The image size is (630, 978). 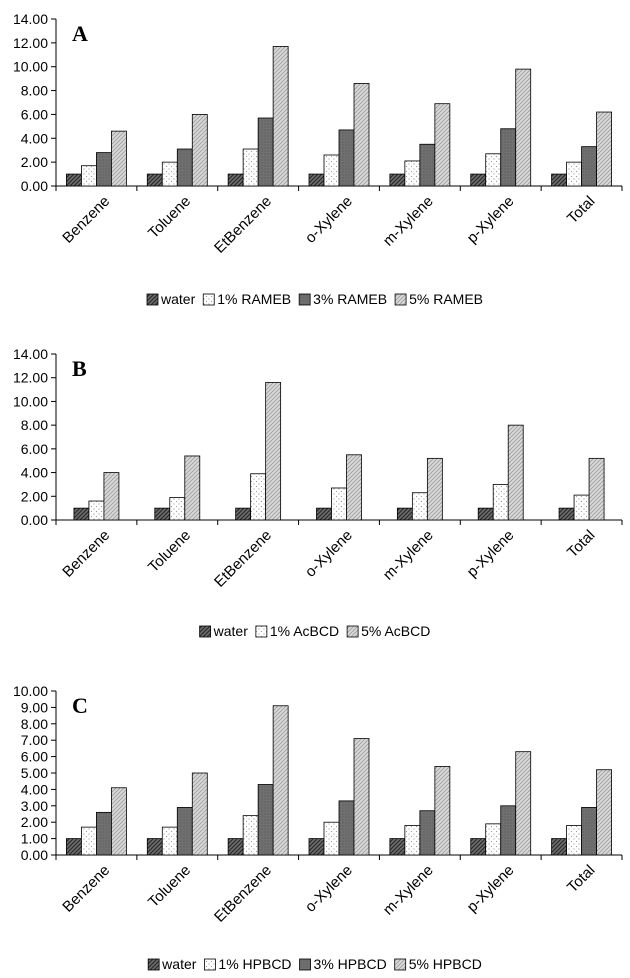 I want to click on bar-water-o-xylene, so click(x=316, y=180).